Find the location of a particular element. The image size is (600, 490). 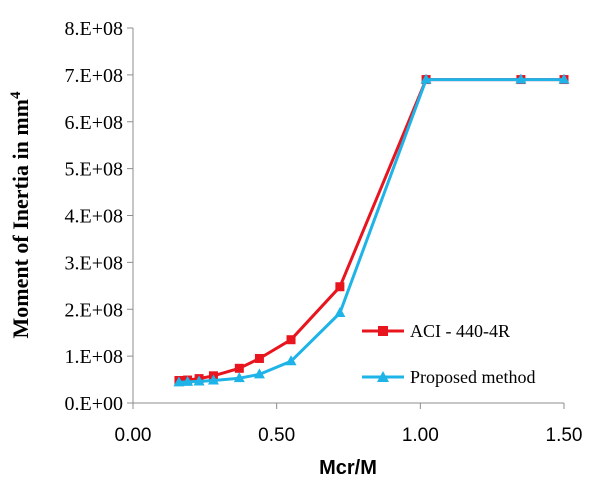

y-axis-label-text: Moment of Inertia in mm is located at coordinates (20, 219).